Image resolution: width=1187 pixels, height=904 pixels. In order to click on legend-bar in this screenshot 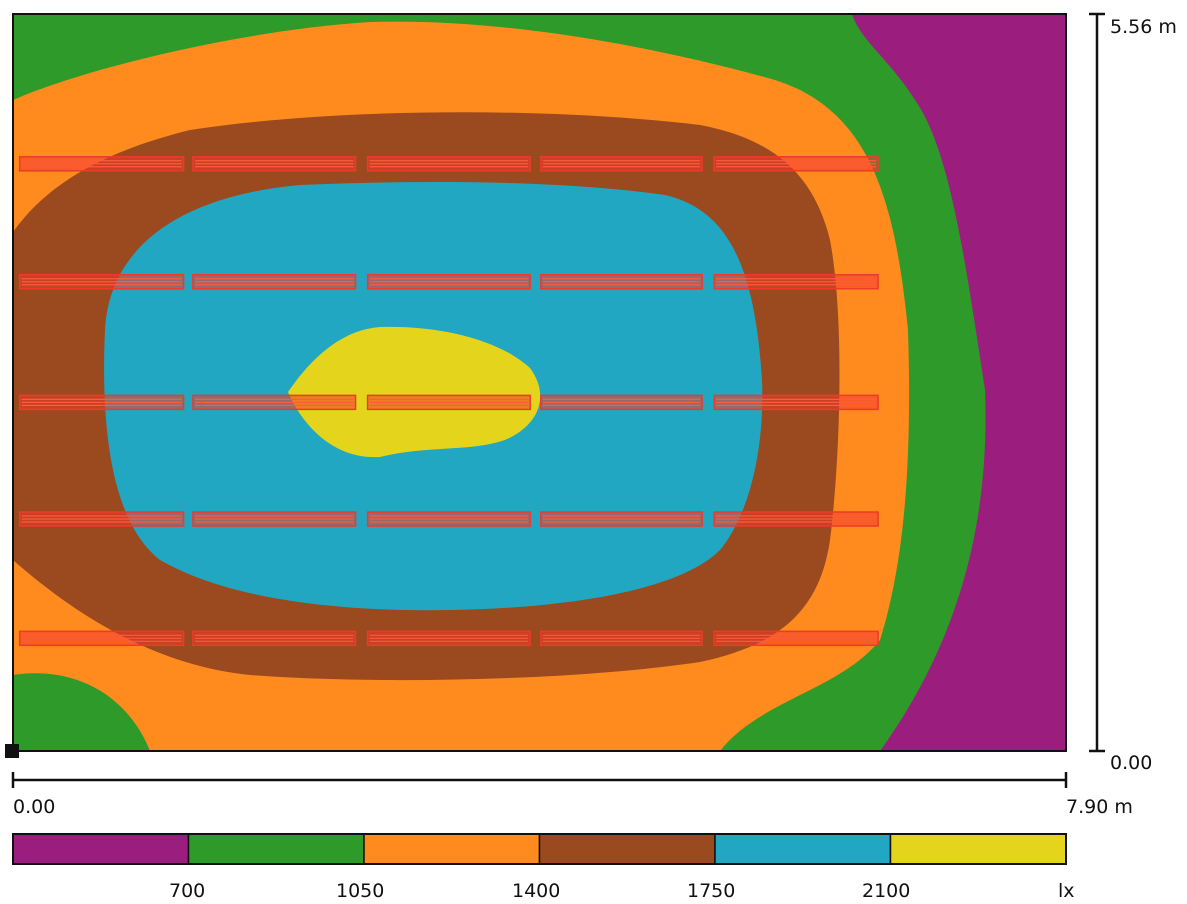, I will do `click(539, 849)`.